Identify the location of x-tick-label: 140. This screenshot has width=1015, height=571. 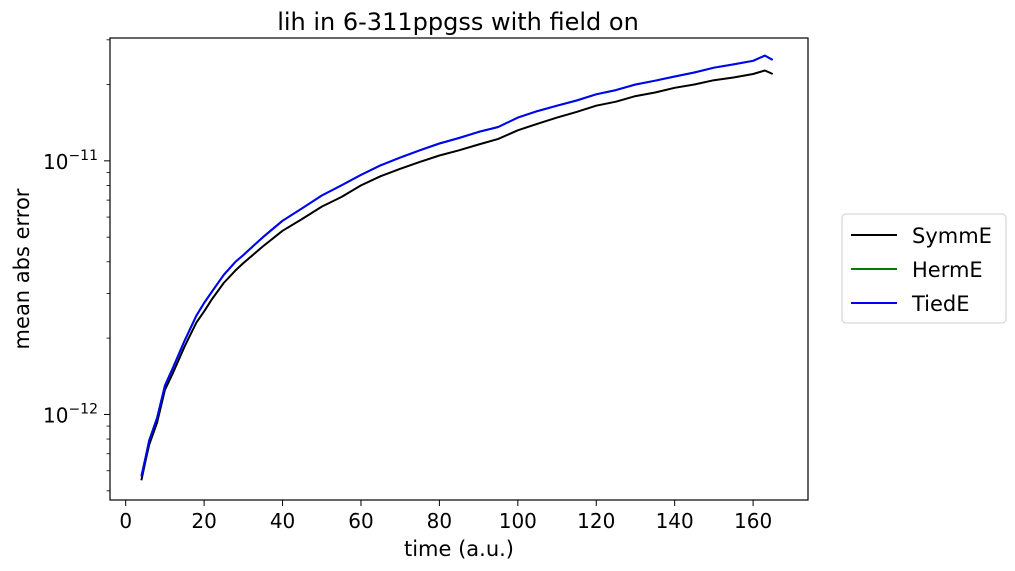
(675, 521).